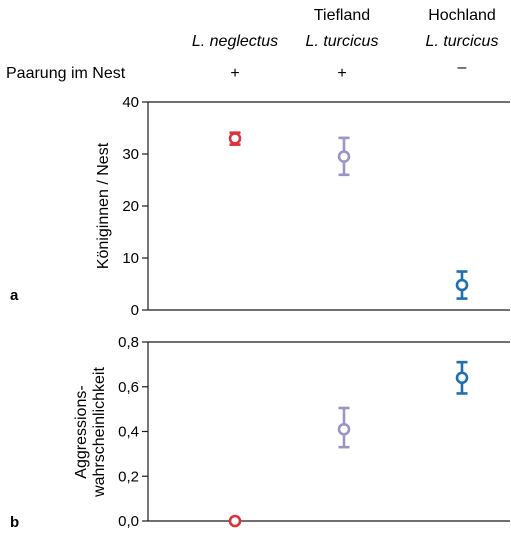 The image size is (511, 533). Describe the element at coordinates (462, 67) in the screenshot. I see `mating-col3: –` at that location.